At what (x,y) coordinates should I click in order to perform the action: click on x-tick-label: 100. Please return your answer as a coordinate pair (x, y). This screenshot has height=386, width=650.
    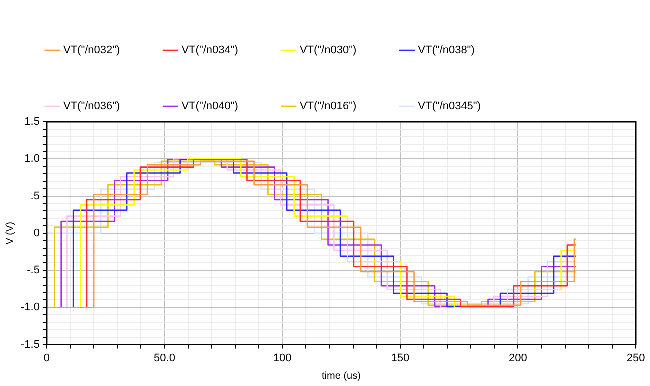
    Looking at the image, I should click on (282, 358).